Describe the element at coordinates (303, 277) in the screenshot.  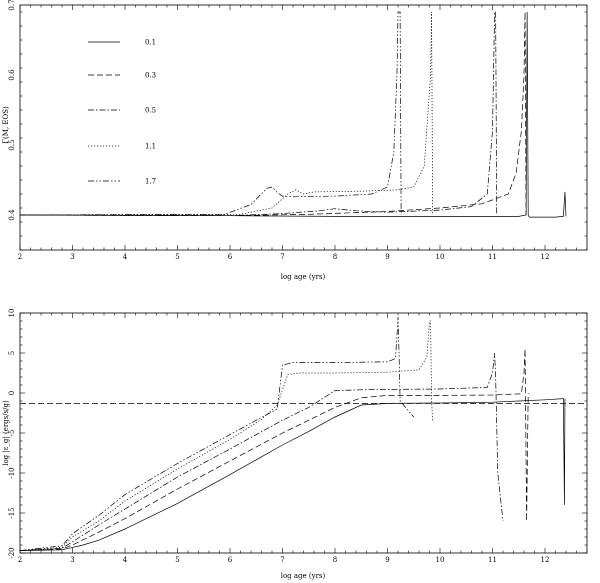
I see `x-axis-label-top: log age (yrs)` at that location.